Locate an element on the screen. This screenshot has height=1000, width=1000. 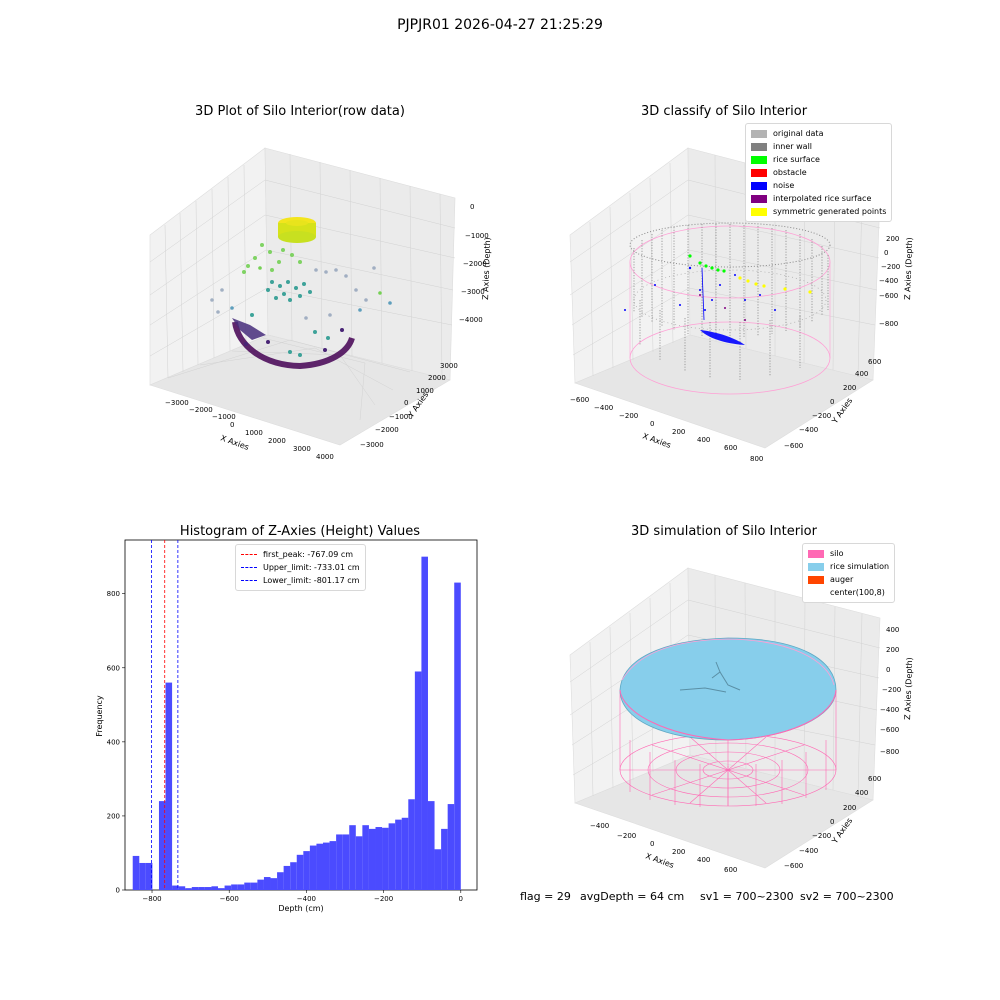
sim-legend-rice: rice simulation is located at coordinates (848, 566).